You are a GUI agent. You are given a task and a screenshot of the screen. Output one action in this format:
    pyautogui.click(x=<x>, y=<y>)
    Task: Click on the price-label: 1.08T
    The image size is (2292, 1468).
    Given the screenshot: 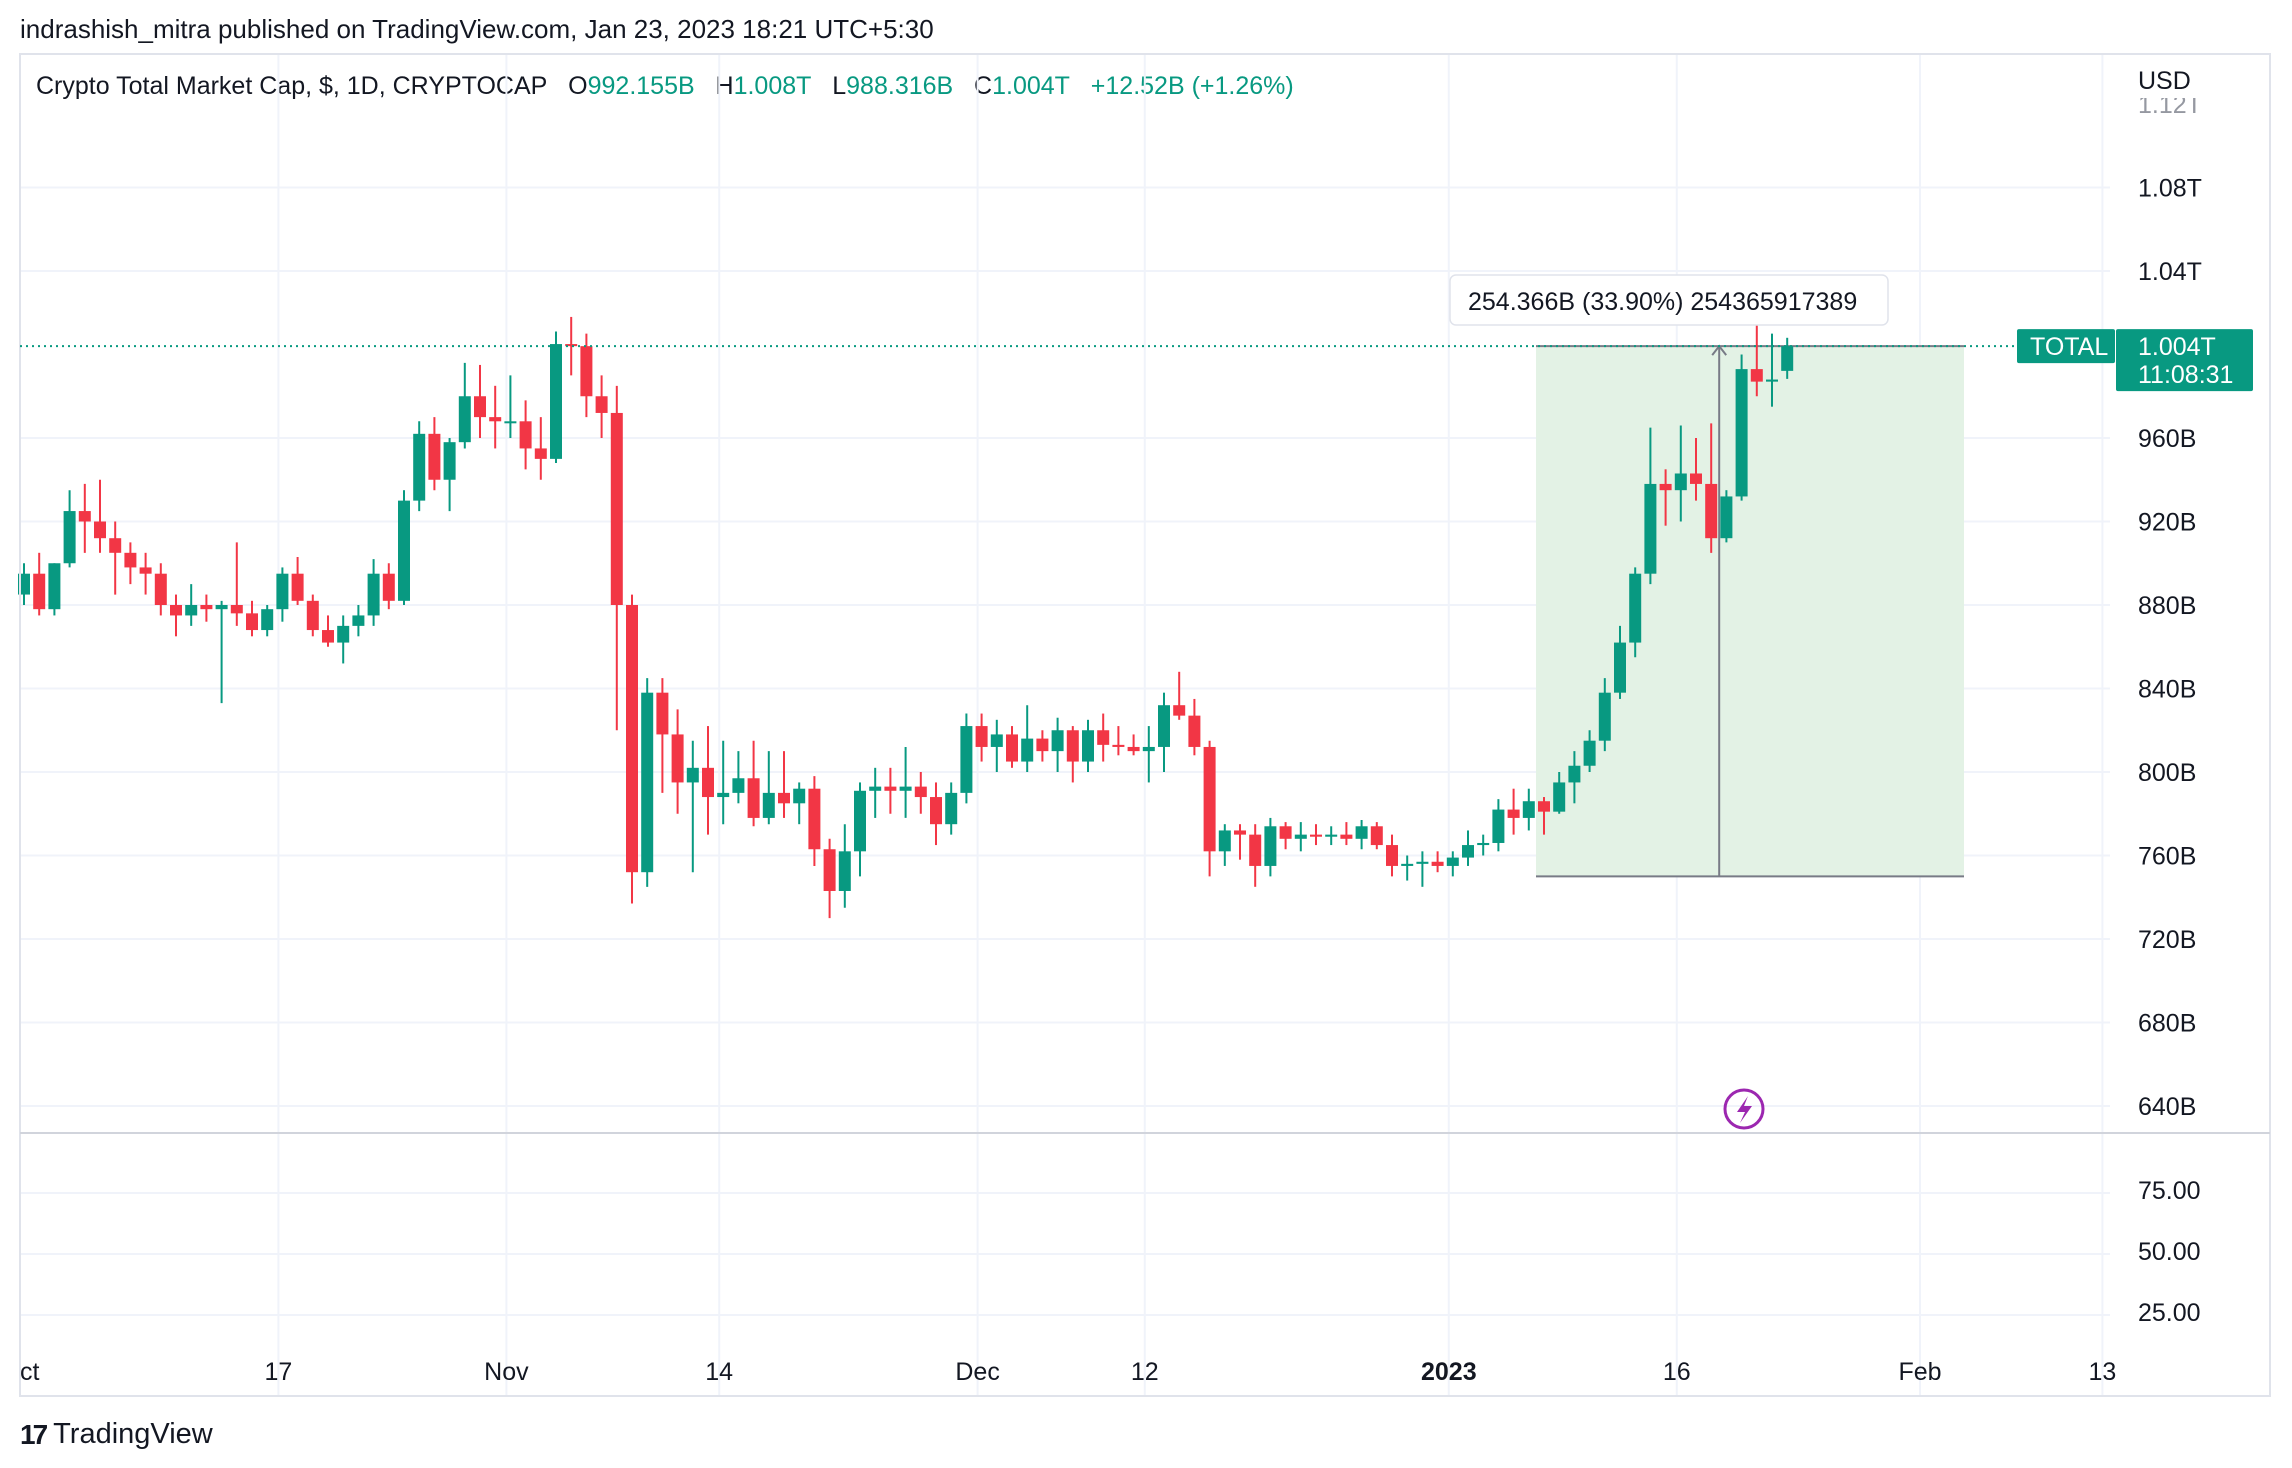 What is the action you would take?
    pyautogui.click(x=2170, y=189)
    